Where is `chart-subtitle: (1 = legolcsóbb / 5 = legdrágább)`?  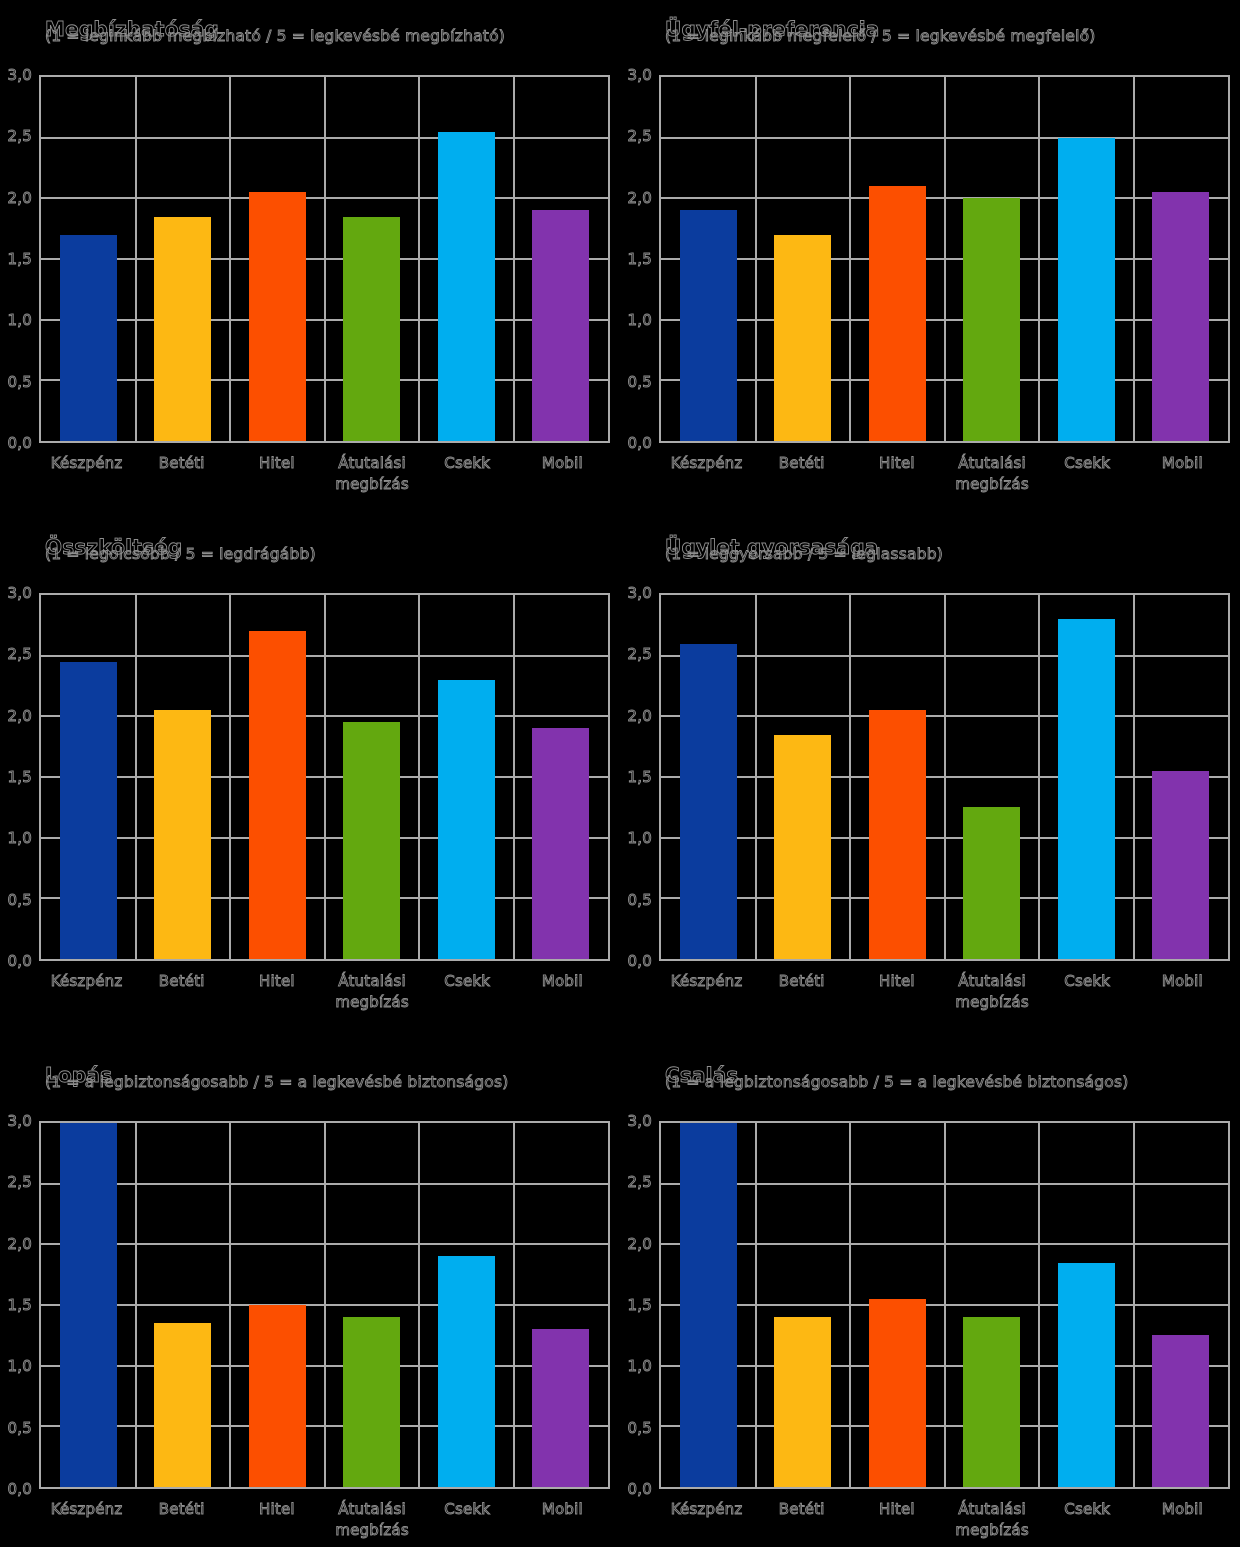 chart-subtitle: (1 = legolcsóbb / 5 = legdrágább) is located at coordinates (181, 554).